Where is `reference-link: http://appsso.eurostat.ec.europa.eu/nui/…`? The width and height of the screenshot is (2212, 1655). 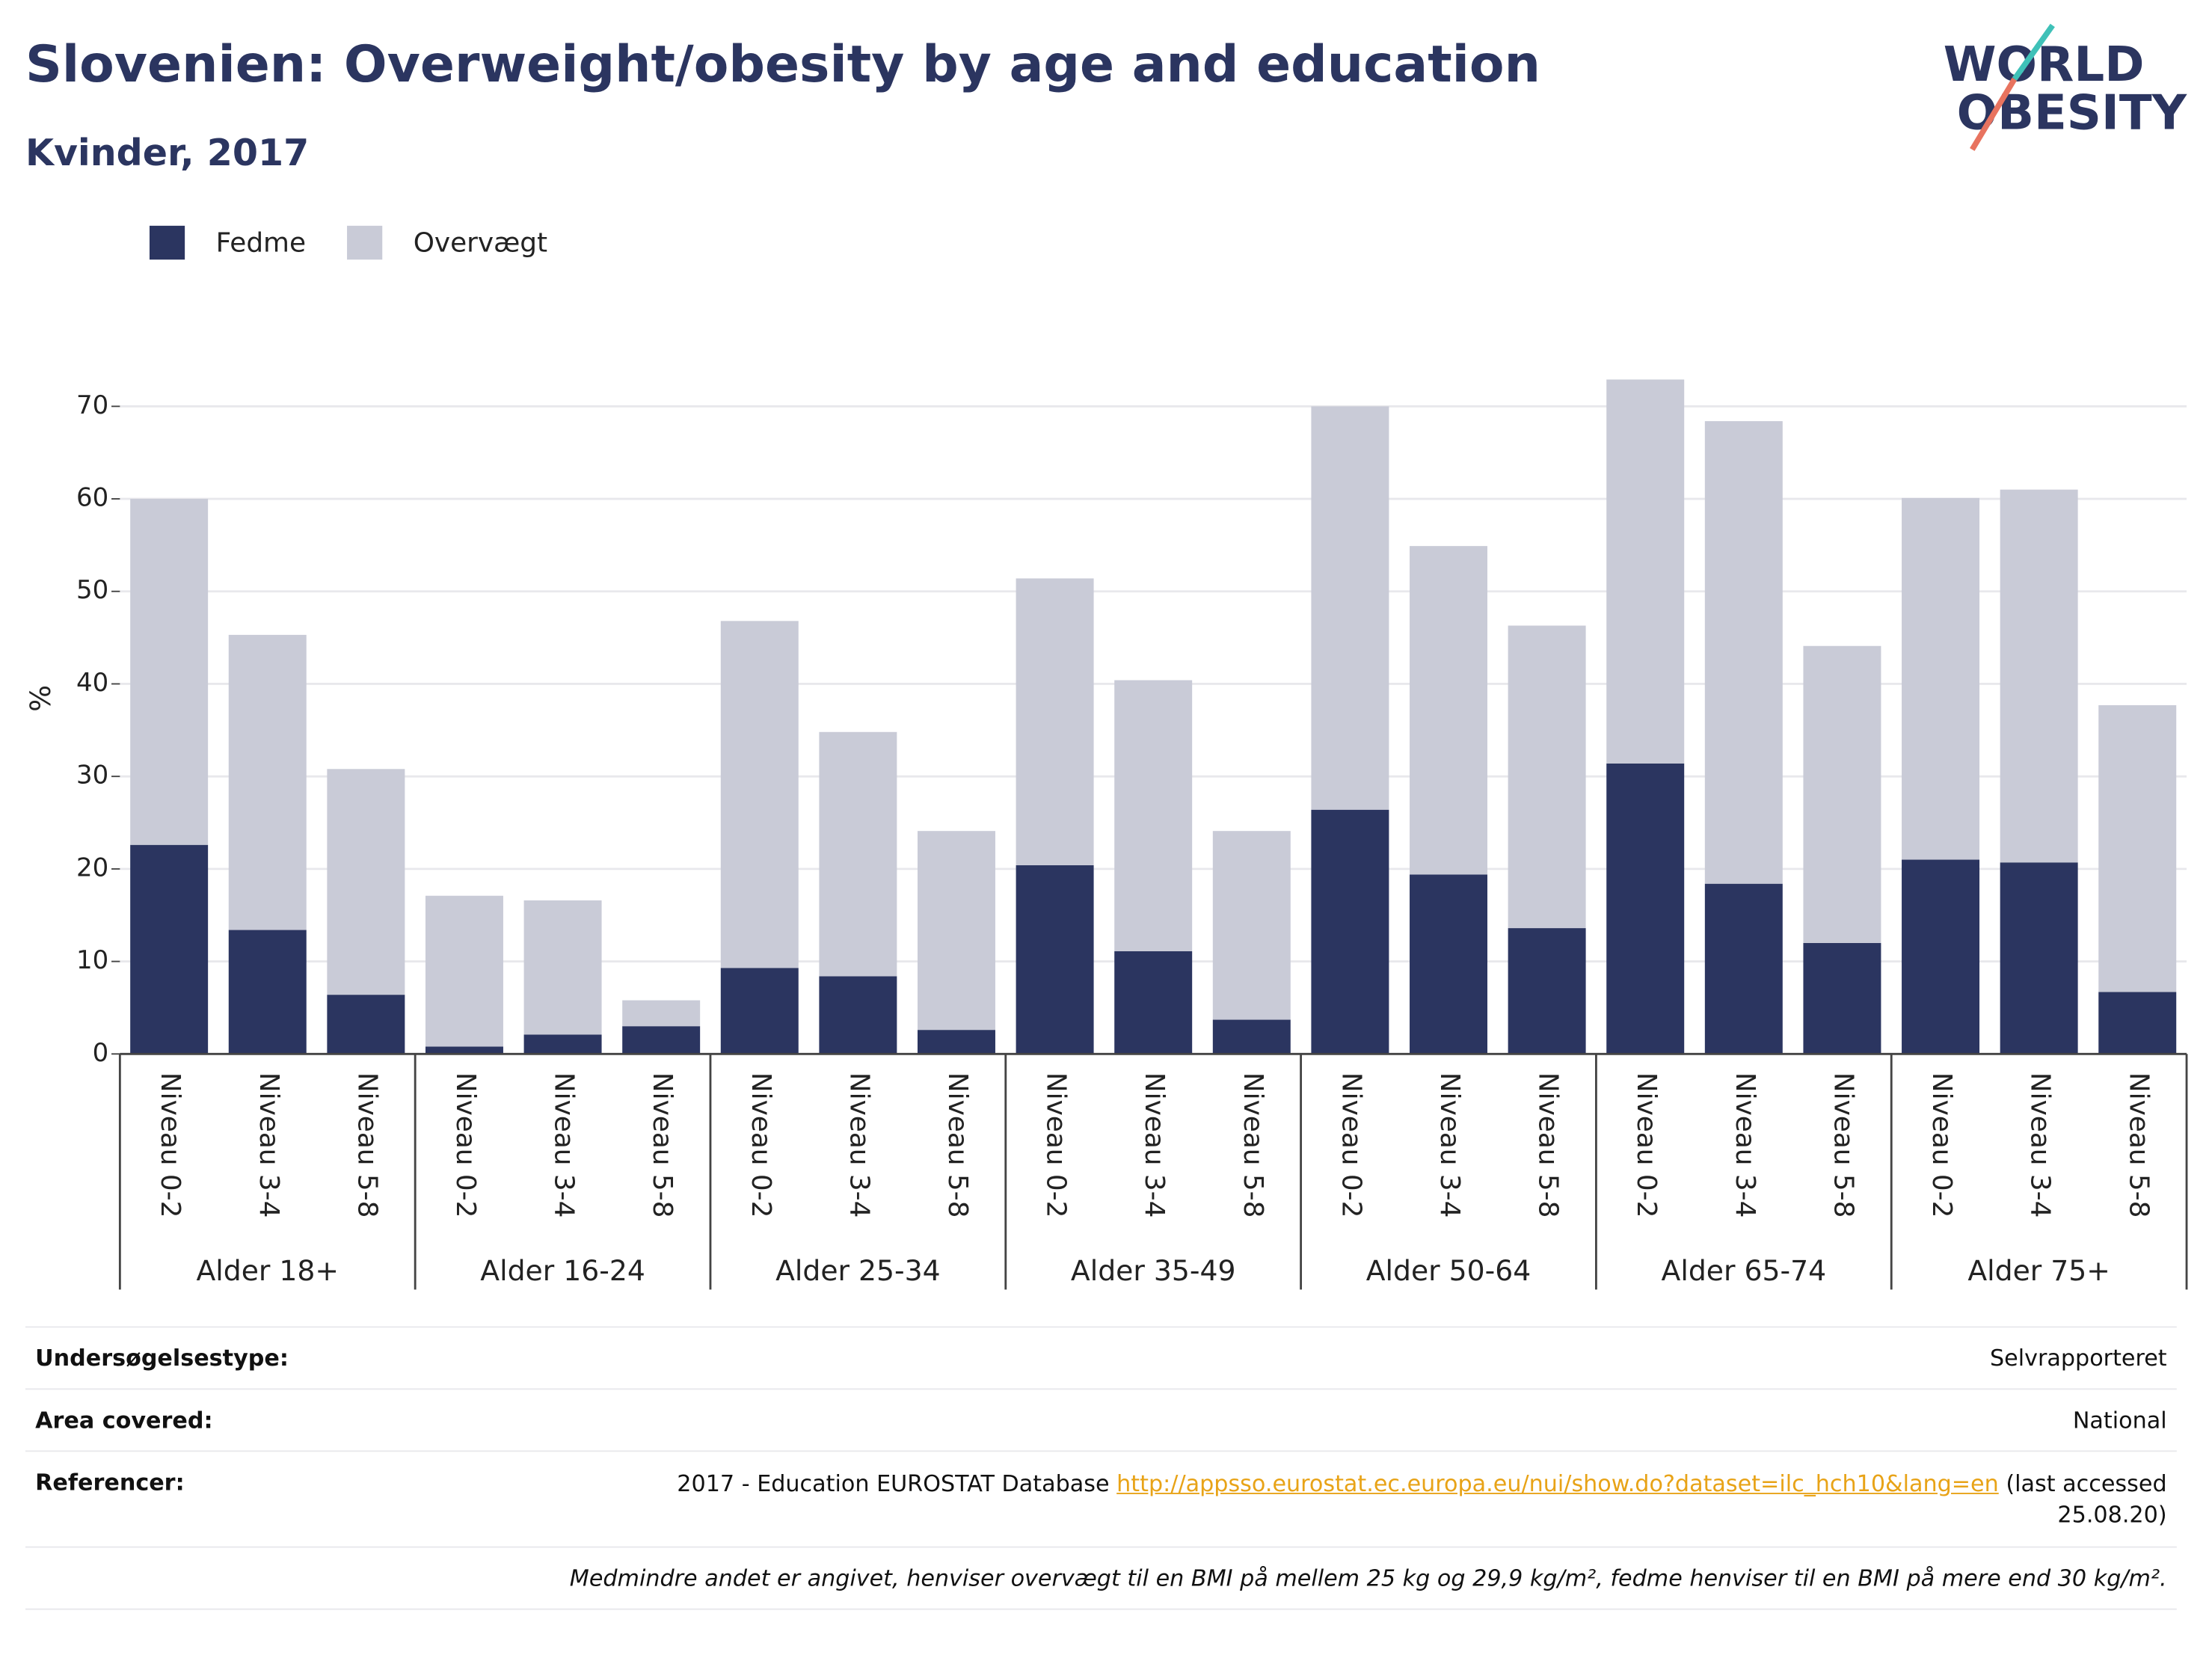
reference-link: http://appsso.eurostat.ec.europa.eu/nui/… is located at coordinates (1557, 1483).